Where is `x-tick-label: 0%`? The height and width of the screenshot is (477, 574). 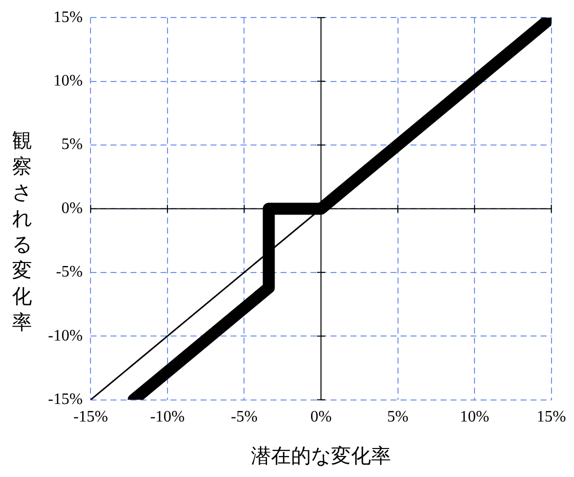 x-tick-label: 0% is located at coordinates (321, 417).